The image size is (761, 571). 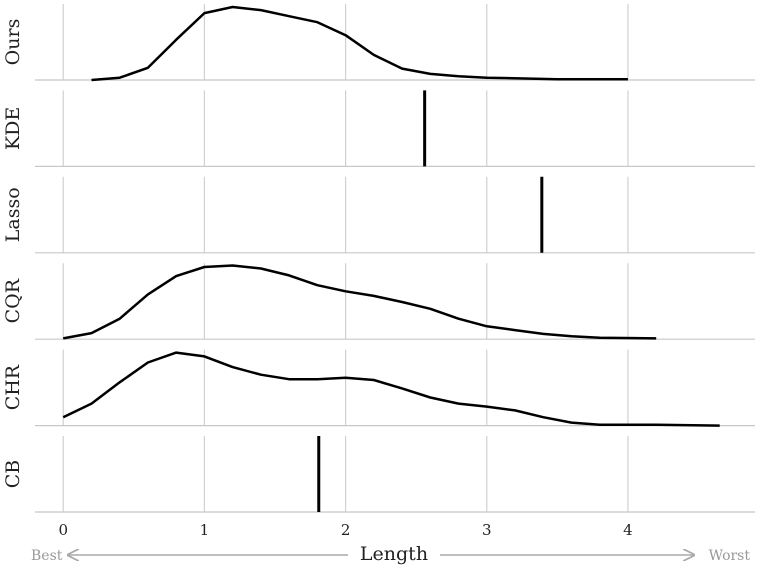 What do you see at coordinates (13, 387) in the screenshot?
I see `row-label: CHR` at bounding box center [13, 387].